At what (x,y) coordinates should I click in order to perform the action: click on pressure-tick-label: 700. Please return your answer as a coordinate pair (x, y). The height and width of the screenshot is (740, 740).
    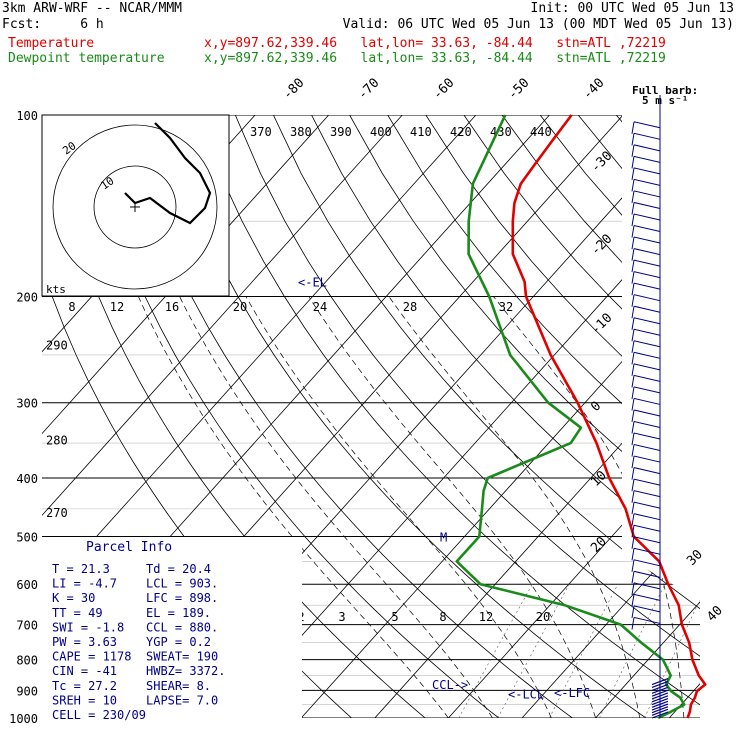
    Looking at the image, I should click on (27, 626).